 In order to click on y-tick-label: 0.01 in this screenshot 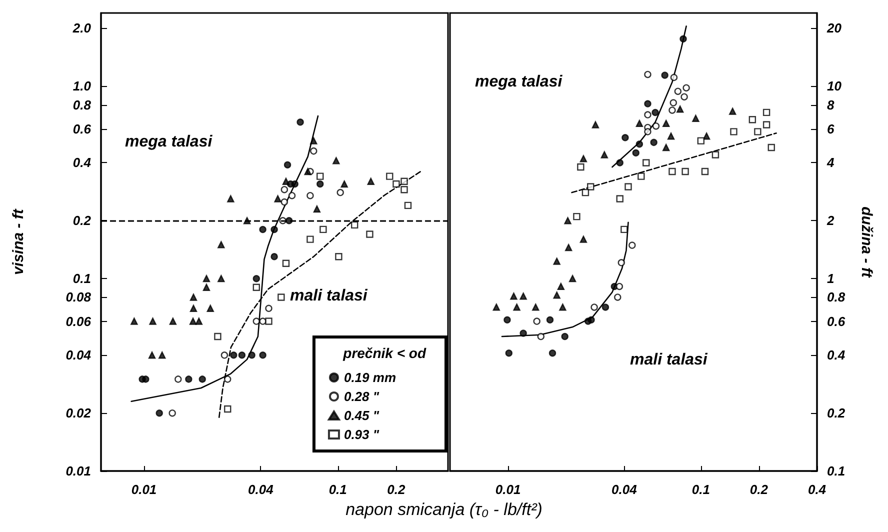, I will do `click(78, 471)`.